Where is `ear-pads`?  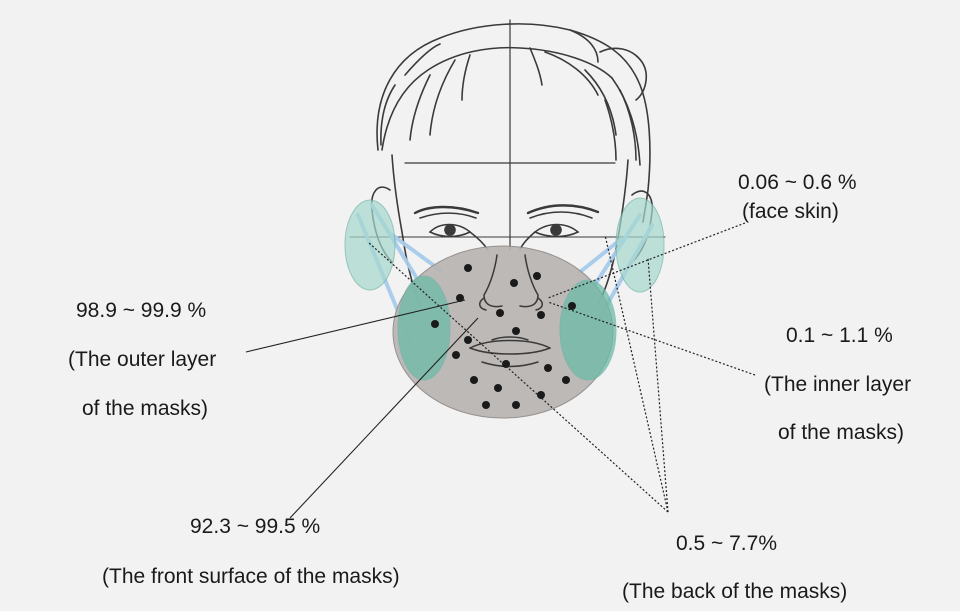 ear-pads is located at coordinates (504, 289).